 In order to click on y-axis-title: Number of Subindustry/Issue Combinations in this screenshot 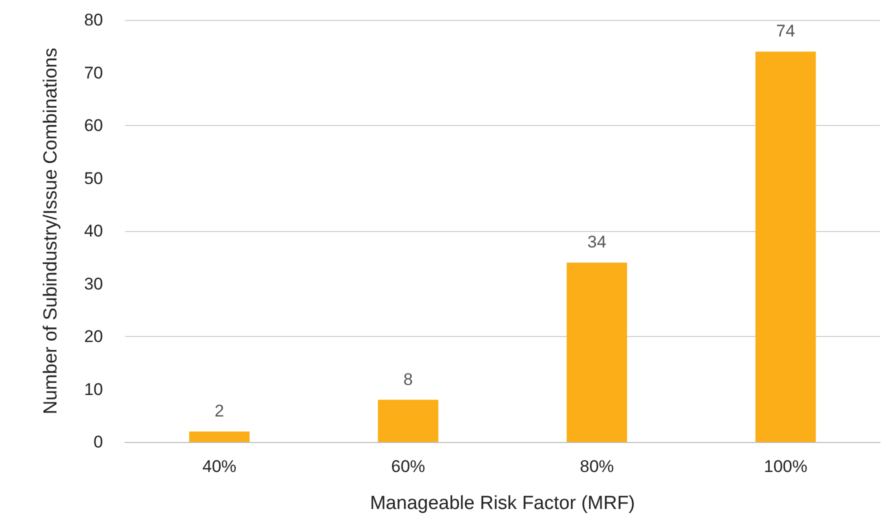, I will do `click(51, 231)`.